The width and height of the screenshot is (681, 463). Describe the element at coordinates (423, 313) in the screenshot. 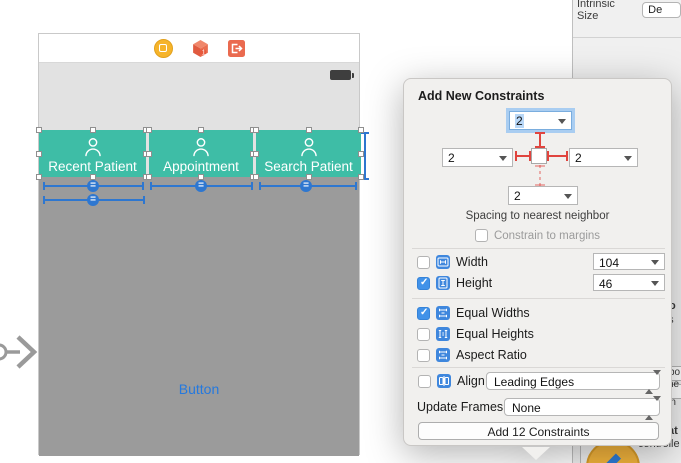

I see `equal-widths-checkbox` at that location.